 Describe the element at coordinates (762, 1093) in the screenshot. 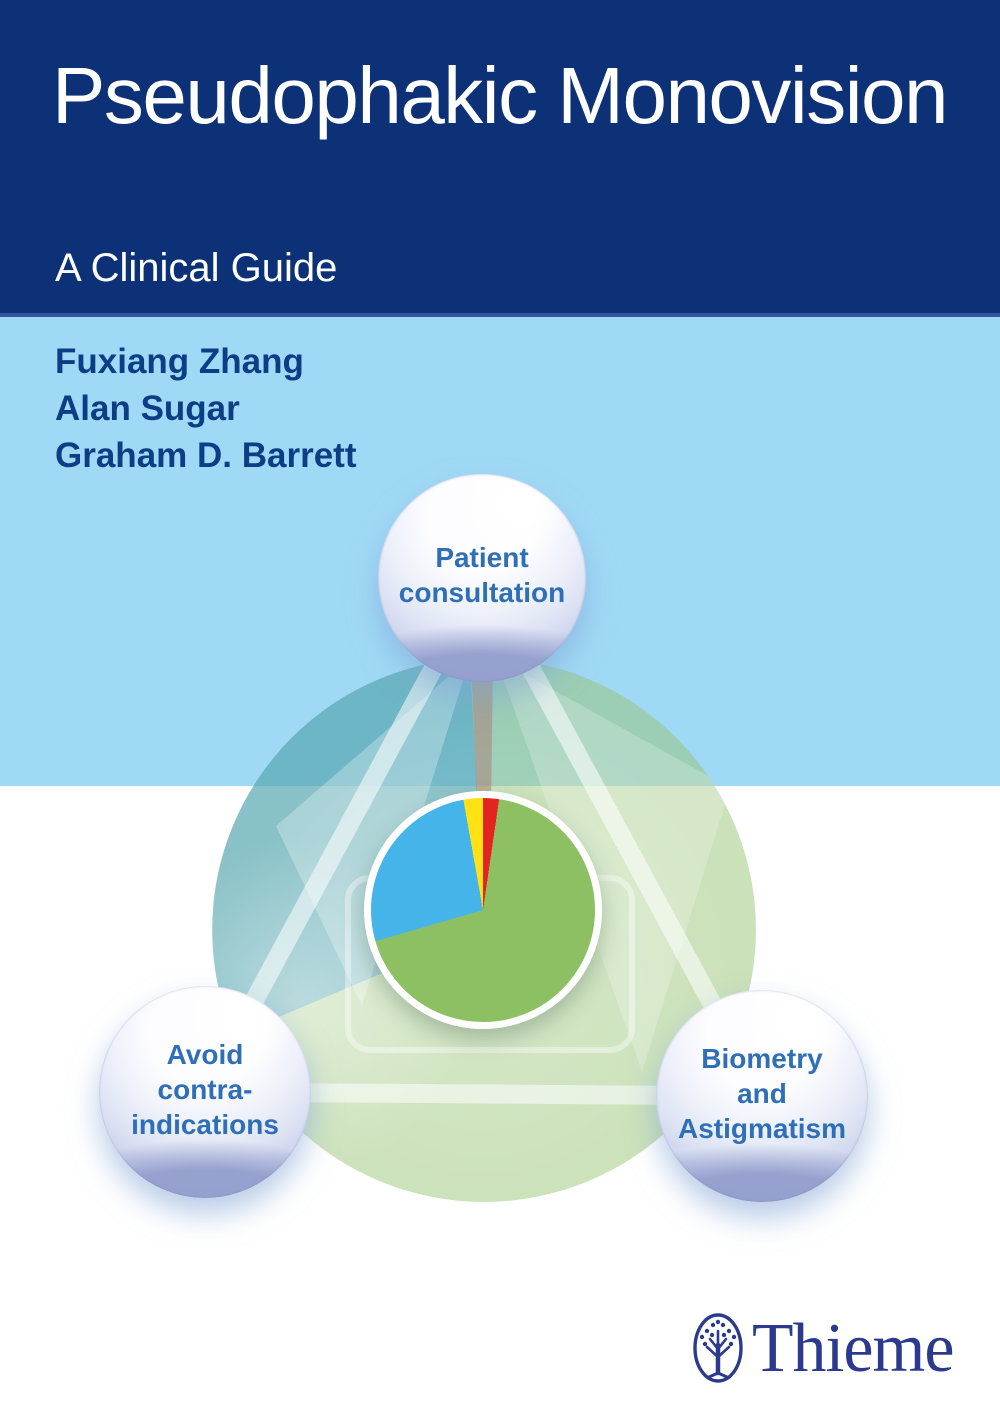

I see `sphere-label: Biometry and Astigmatism` at that location.